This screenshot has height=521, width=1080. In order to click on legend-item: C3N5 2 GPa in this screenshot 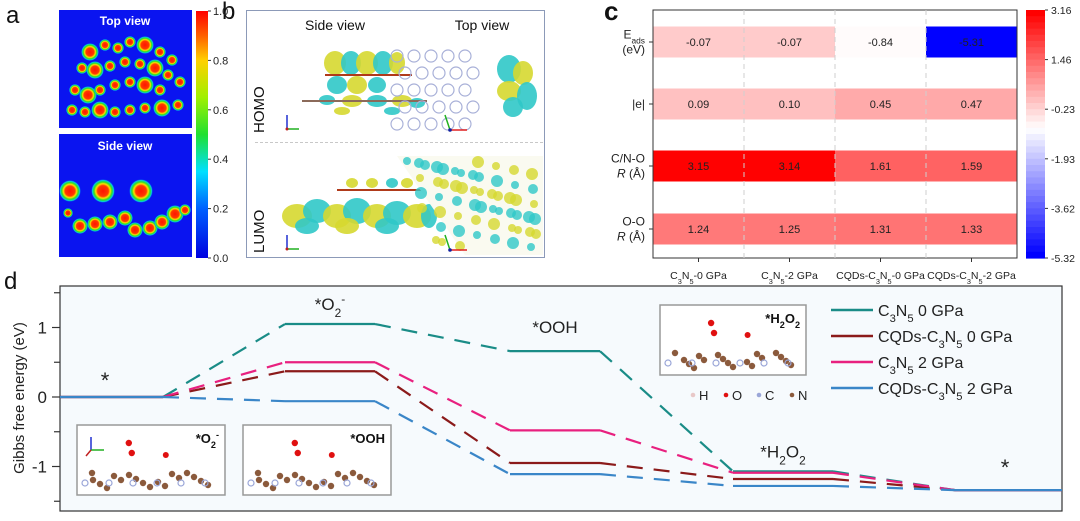, I will do `click(897, 366)`.